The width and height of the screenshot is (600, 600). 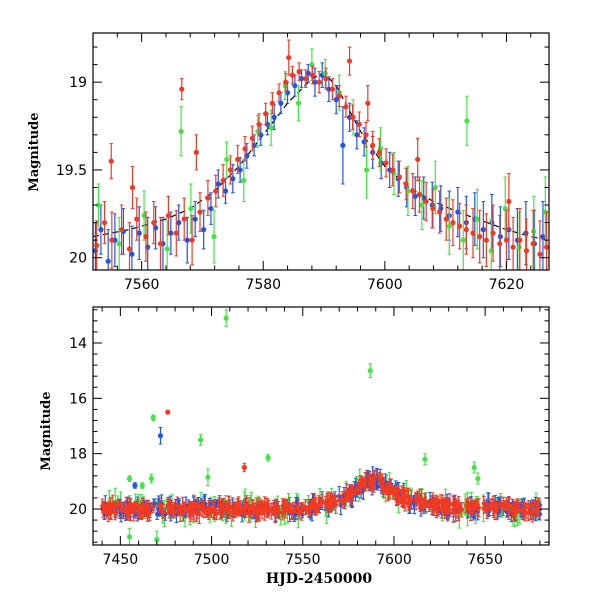 I want to click on top-red-point-14-marker, so click(x=208, y=198).